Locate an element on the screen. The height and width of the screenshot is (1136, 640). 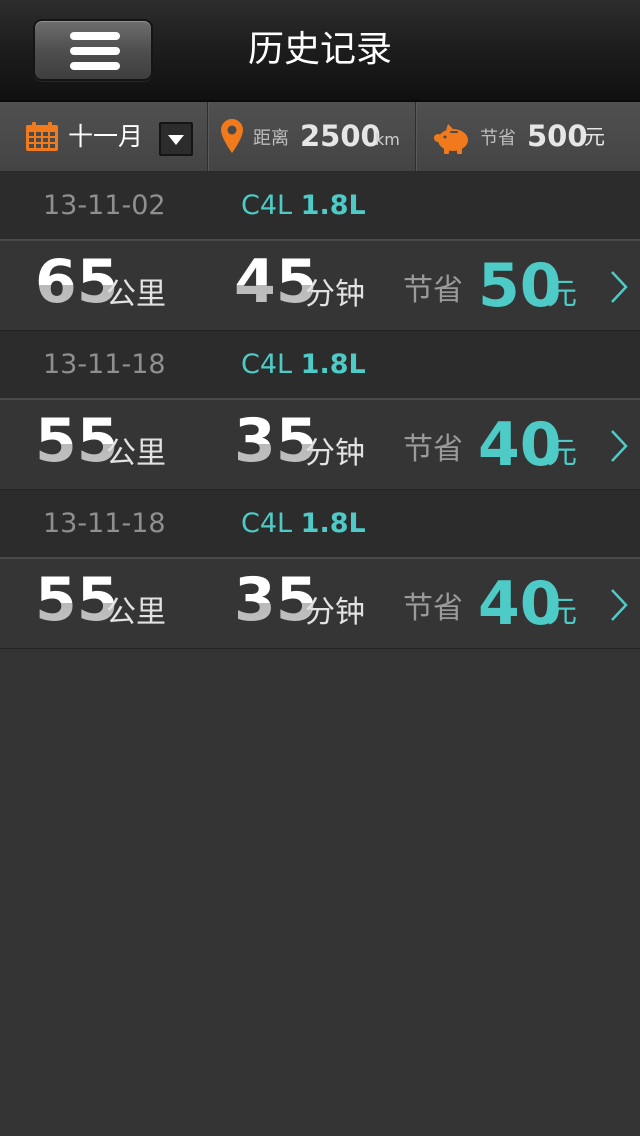
record-date: 13-11-02 is located at coordinates (104, 205).